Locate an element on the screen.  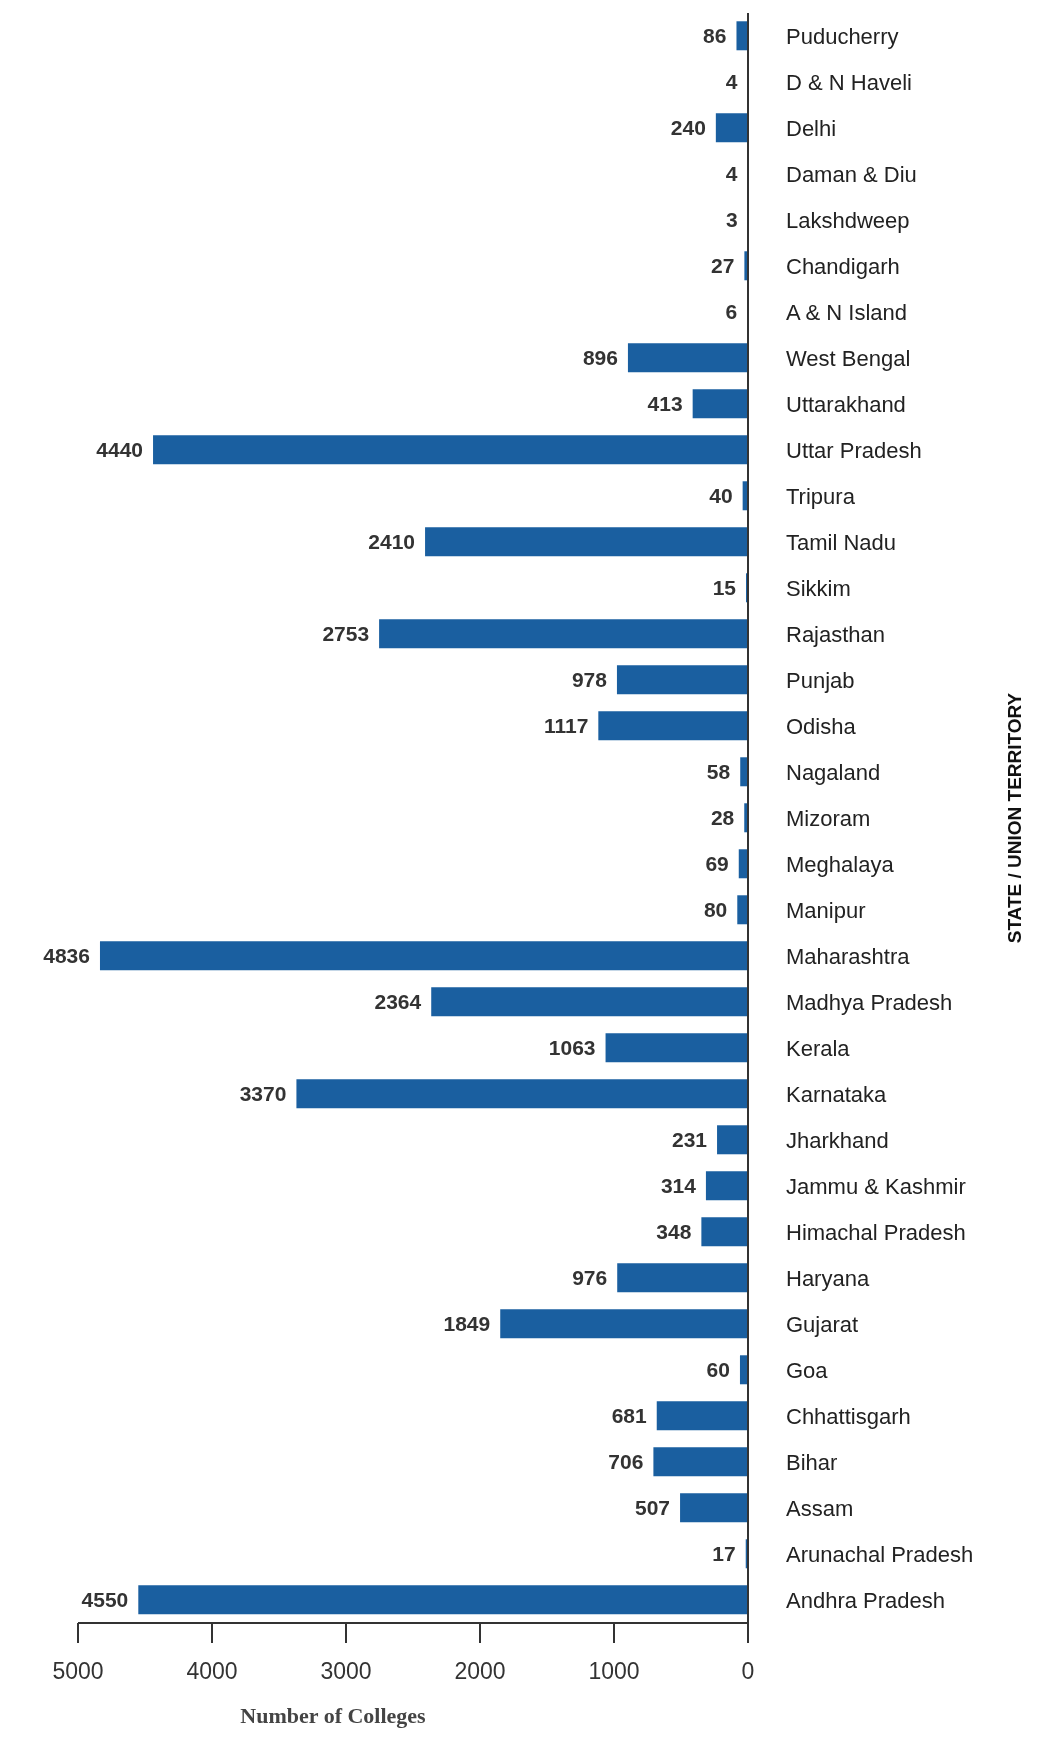
data-label: 2364 is located at coordinates (398, 1002).